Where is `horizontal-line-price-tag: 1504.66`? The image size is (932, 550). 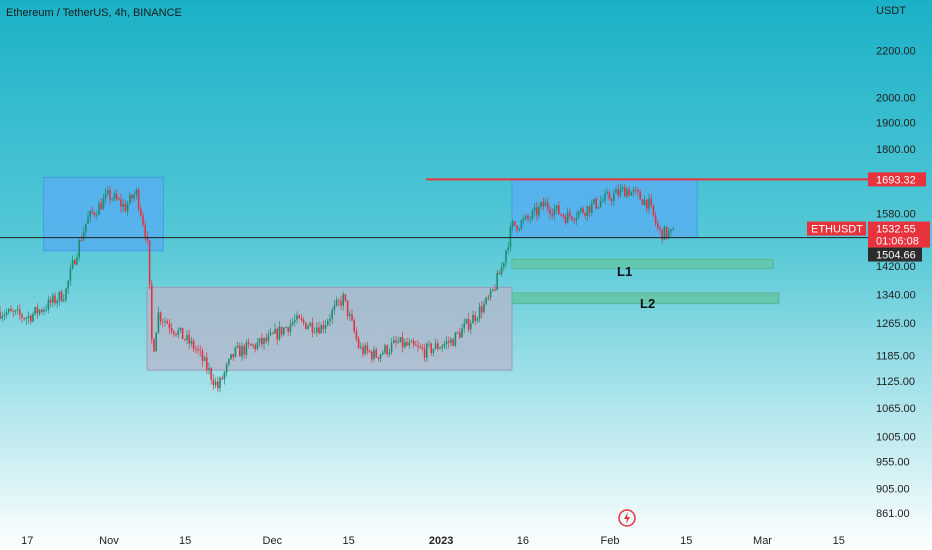 horizontal-line-price-tag: 1504.66 is located at coordinates (895, 254).